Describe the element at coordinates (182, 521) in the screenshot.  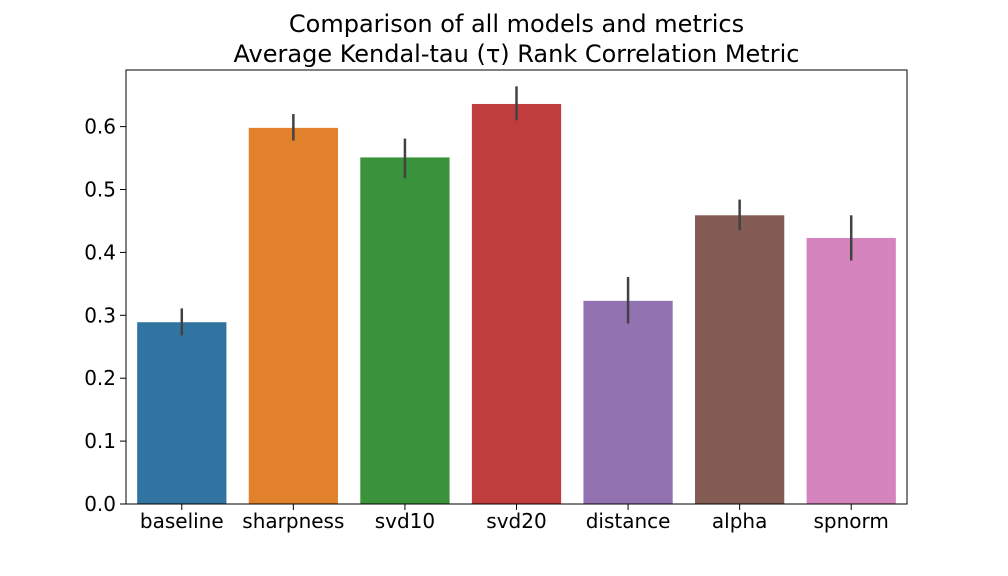
I see `x-tick-label-baseline: baseline` at that location.